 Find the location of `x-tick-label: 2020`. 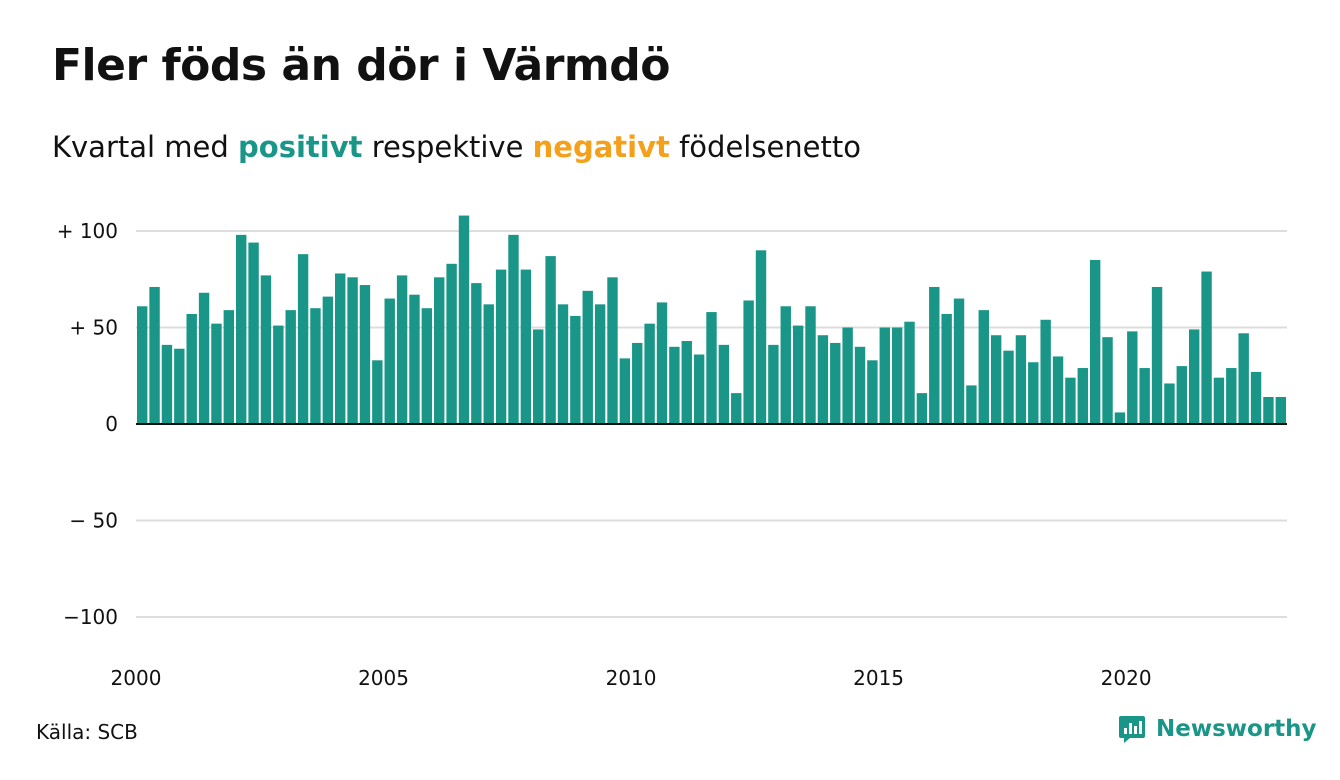

x-tick-label: 2020 is located at coordinates (1126, 678).